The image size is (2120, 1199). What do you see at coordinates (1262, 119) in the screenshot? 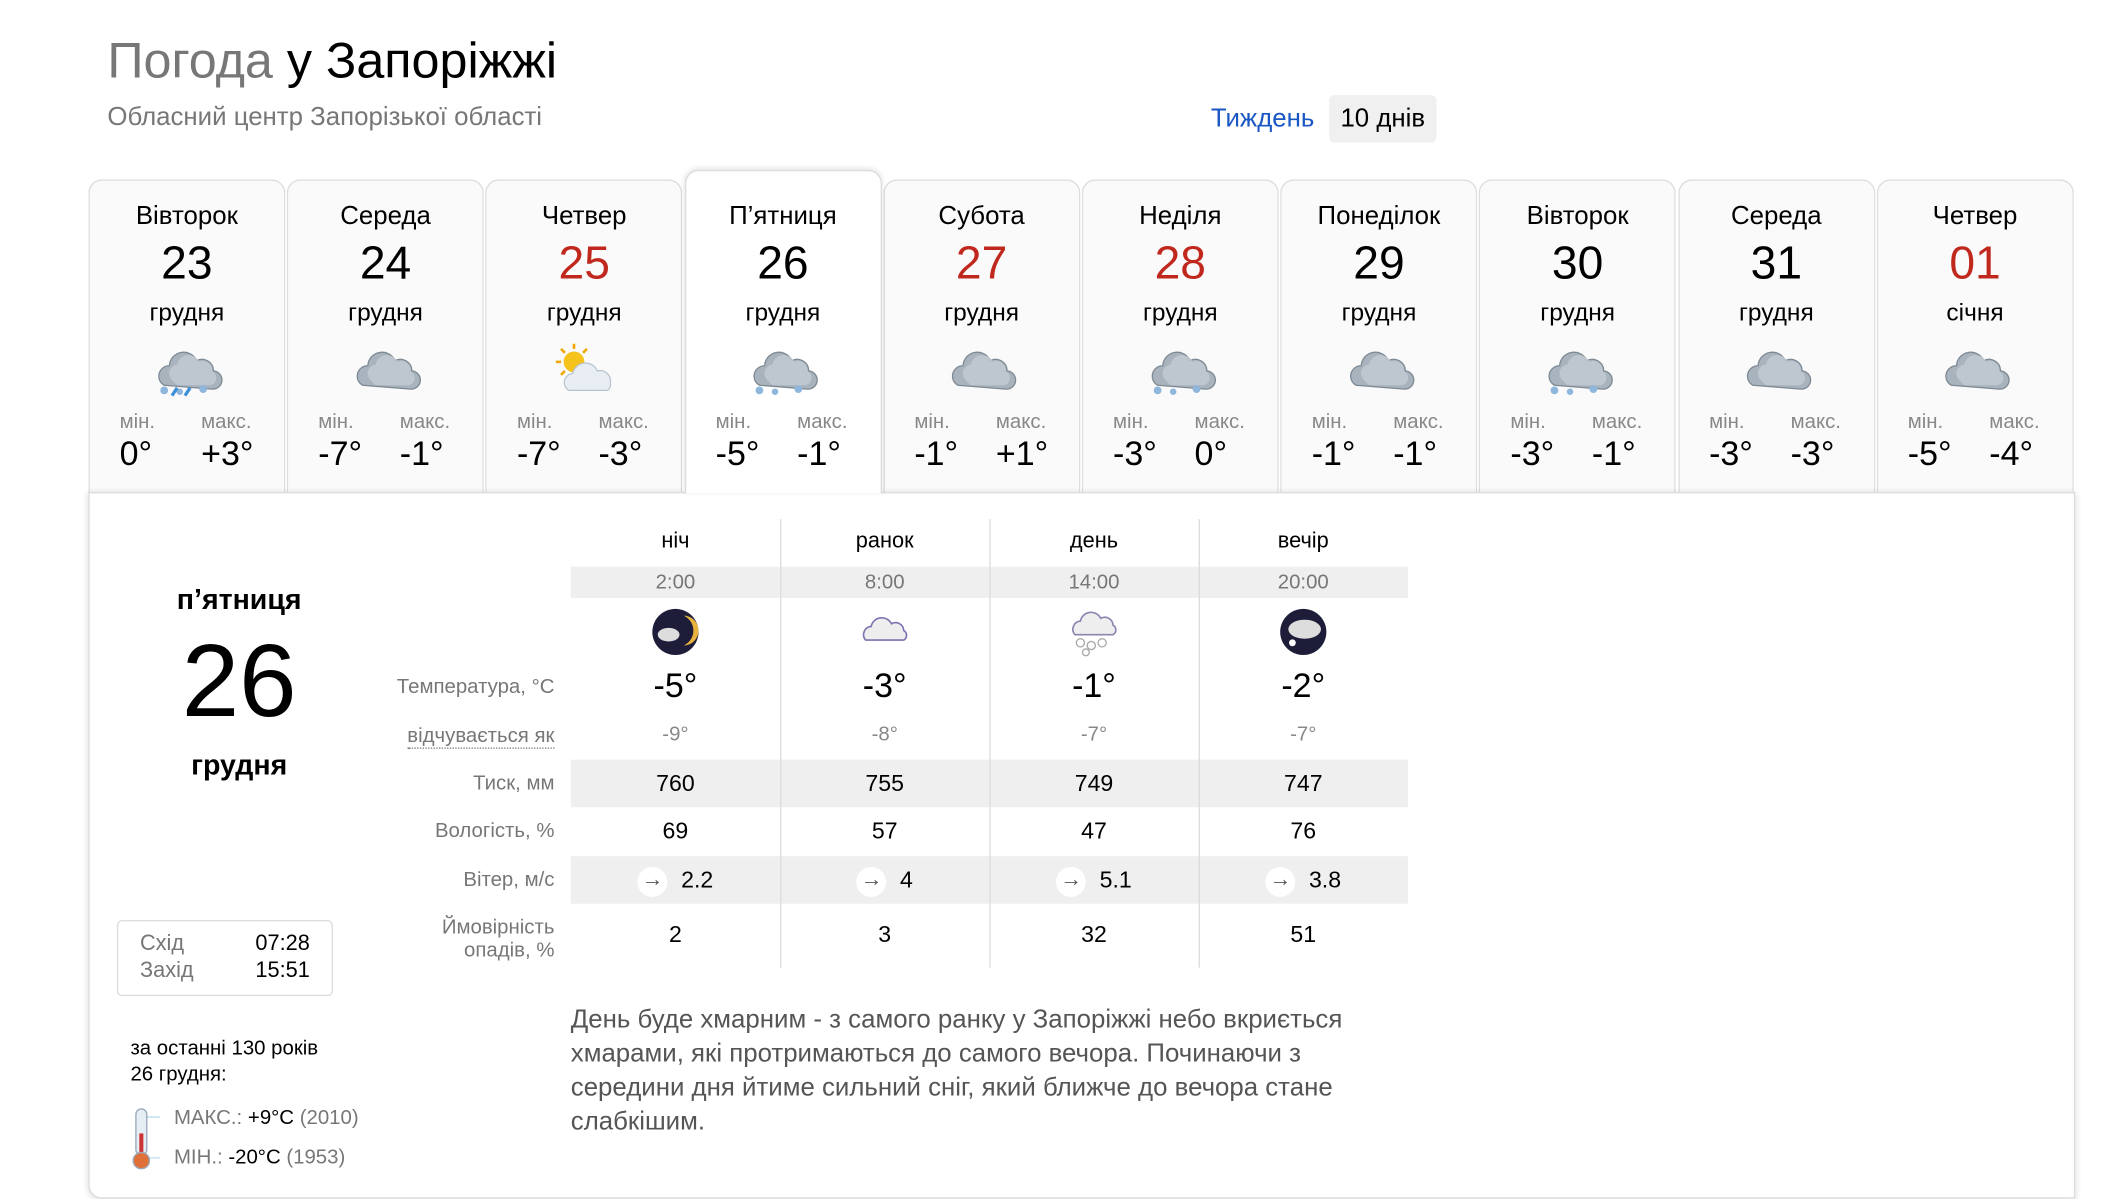
I see `tab-week: Тиждень` at bounding box center [1262, 119].